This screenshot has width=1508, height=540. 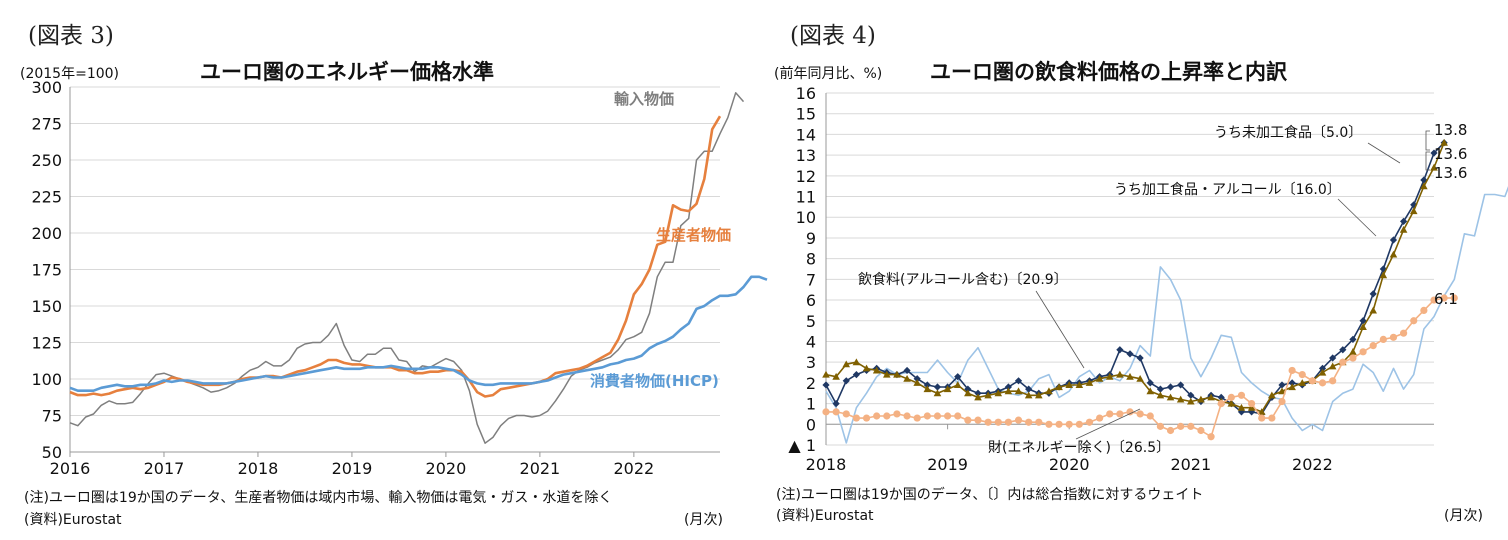 I want to click on series-line, so click(x=418, y=334).